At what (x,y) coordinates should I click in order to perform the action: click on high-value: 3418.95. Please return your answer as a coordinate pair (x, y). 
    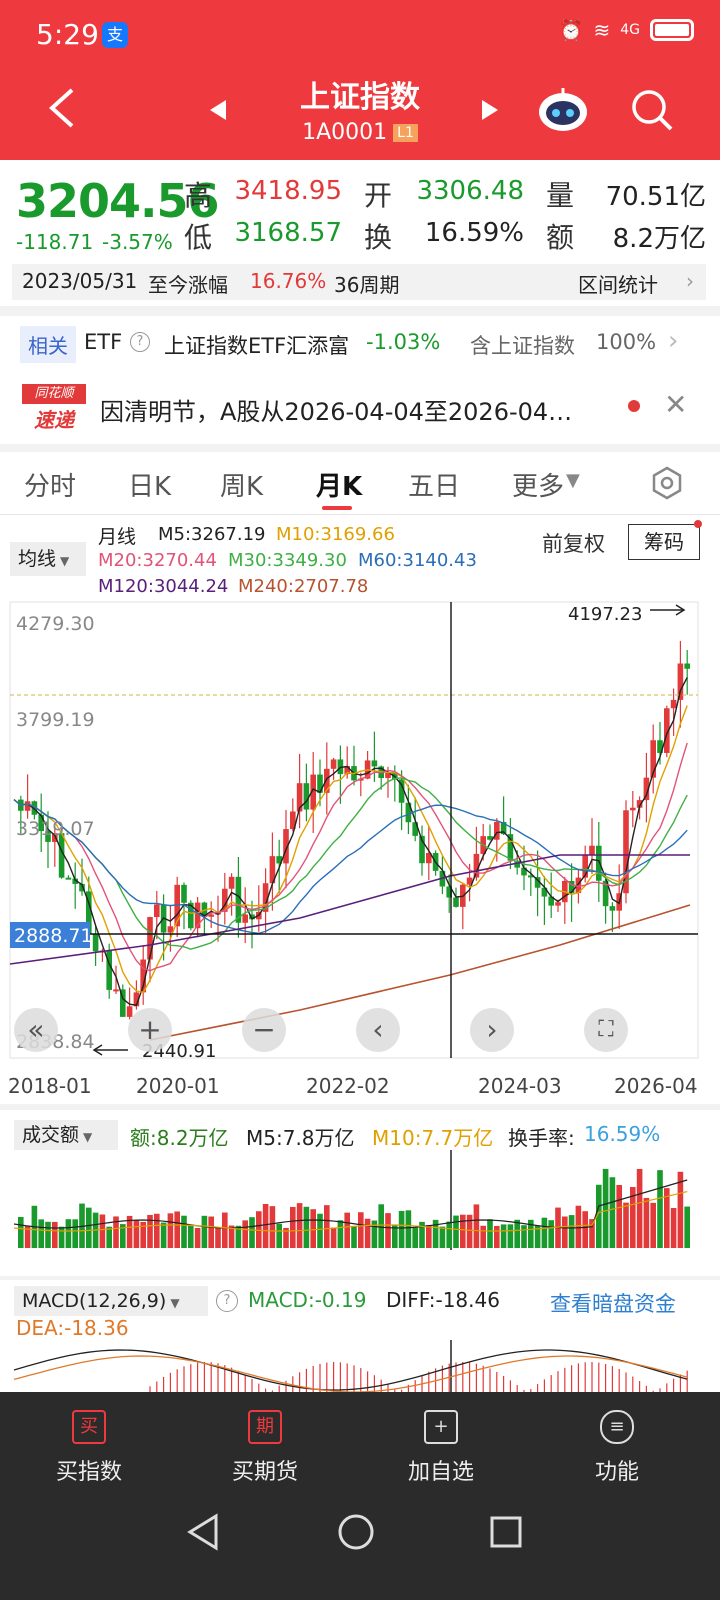
    Looking at the image, I should click on (288, 191).